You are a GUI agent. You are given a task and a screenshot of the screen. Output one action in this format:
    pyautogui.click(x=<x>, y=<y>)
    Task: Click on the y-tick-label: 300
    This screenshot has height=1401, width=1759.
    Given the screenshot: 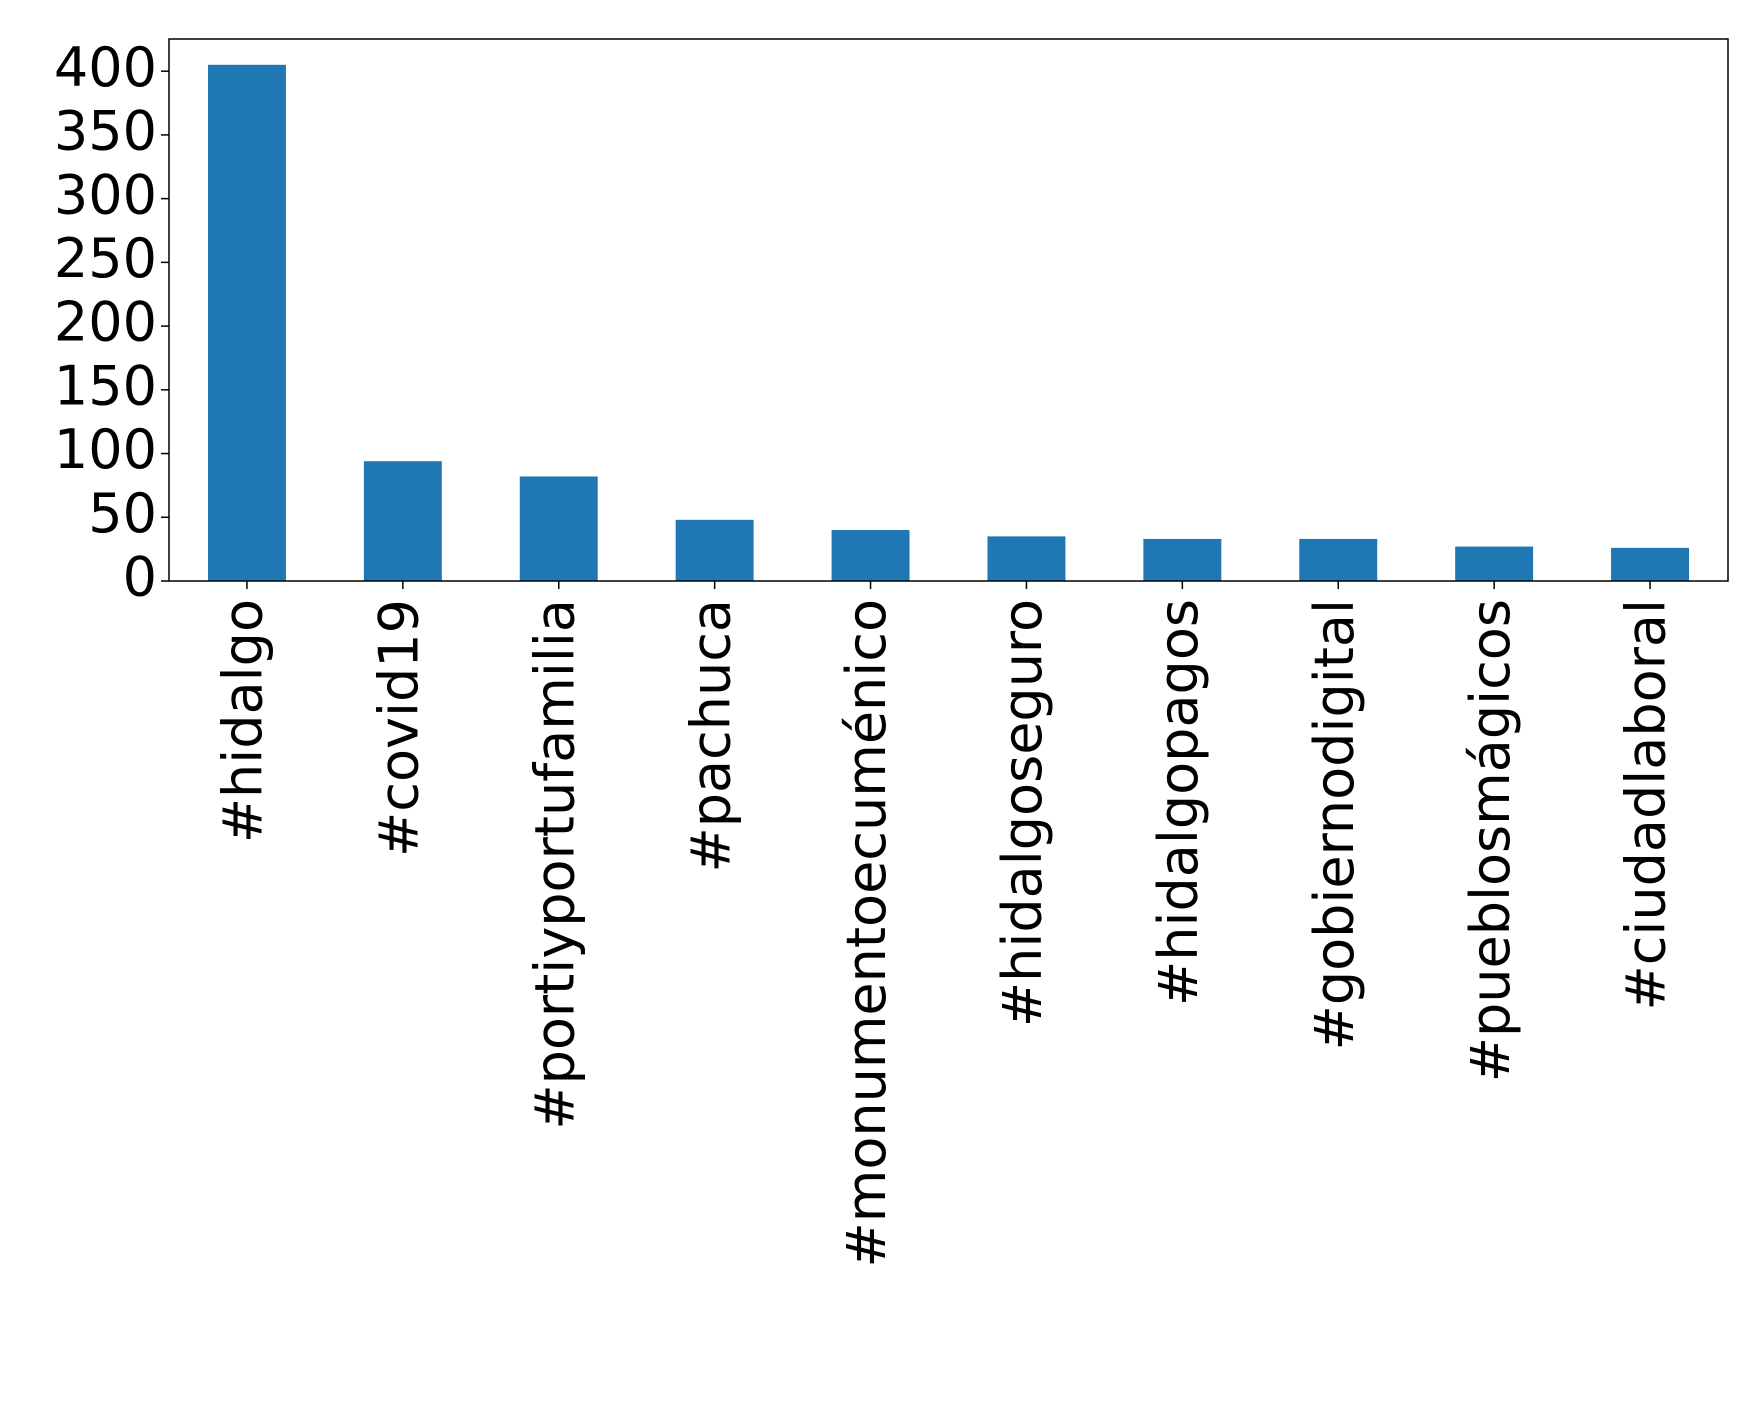 What is the action you would take?
    pyautogui.click(x=105, y=194)
    